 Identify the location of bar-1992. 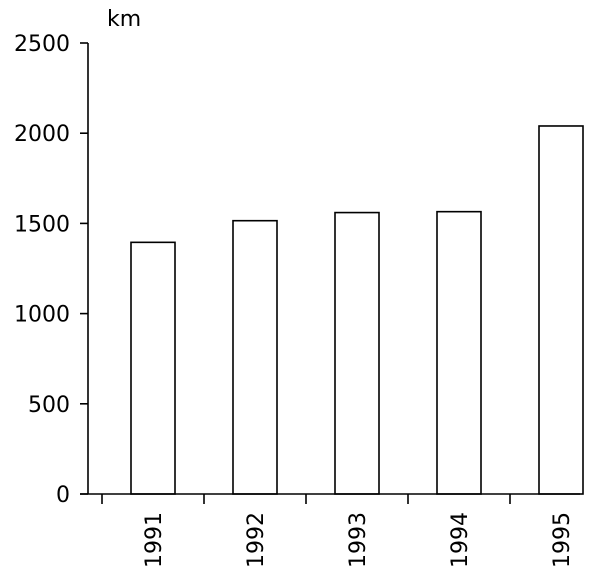
(255, 357).